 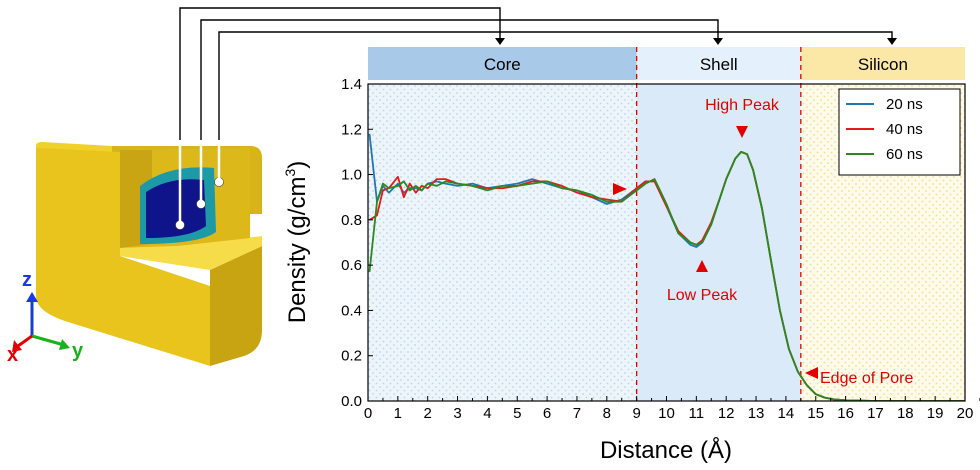 I want to click on x-tick-label: 5, so click(x=517, y=413).